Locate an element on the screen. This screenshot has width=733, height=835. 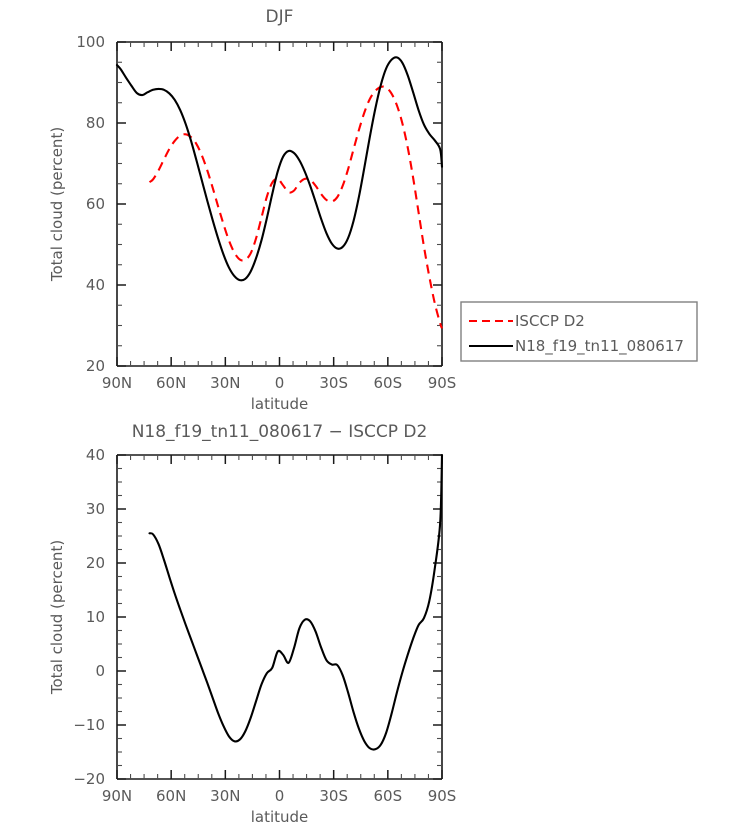
y-tick-label: 30 is located at coordinates (95, 509).